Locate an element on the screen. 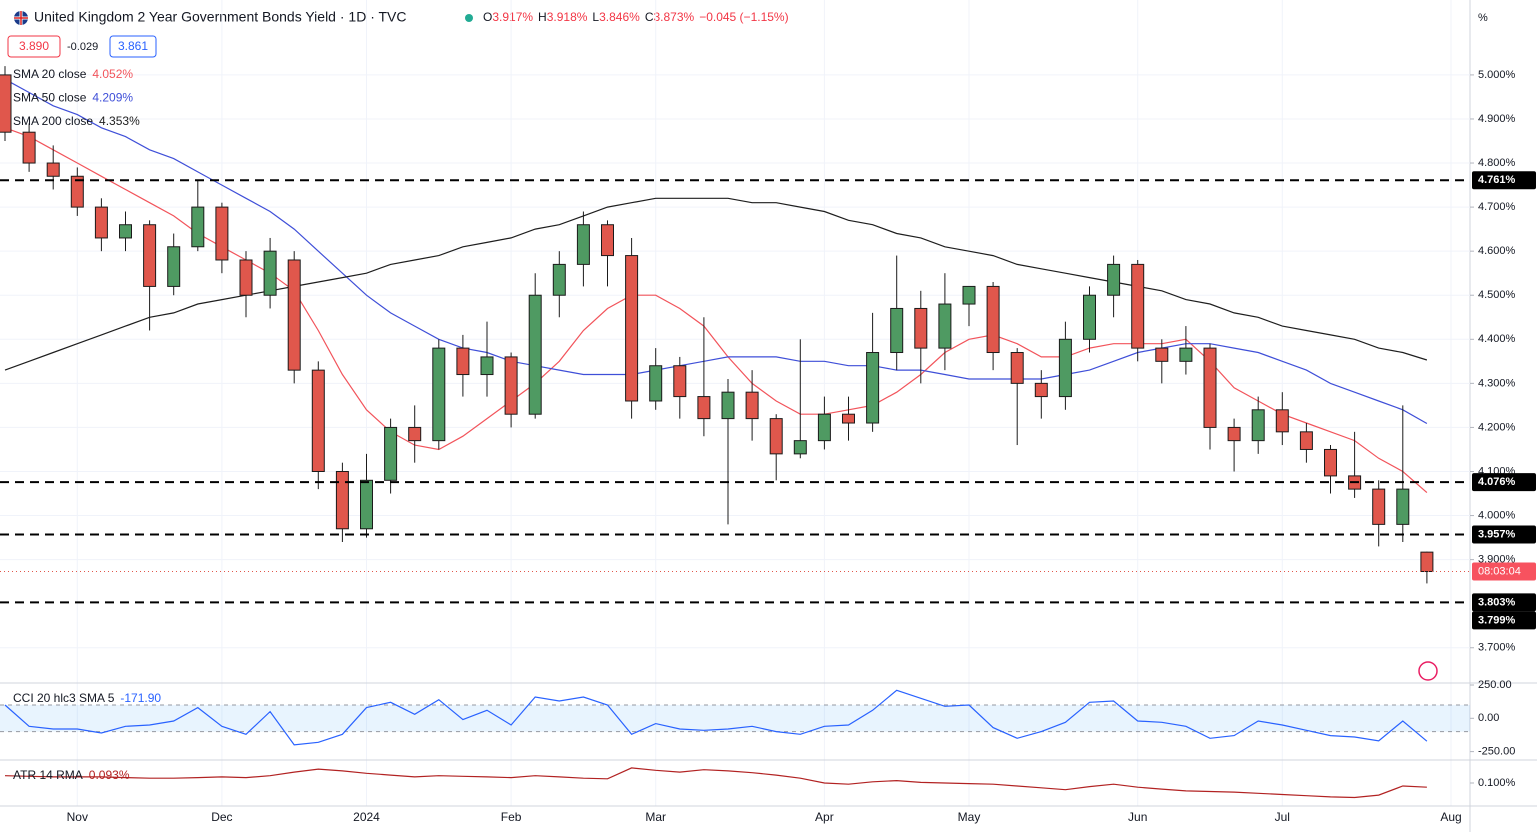  cci-band is located at coordinates (735, 718).